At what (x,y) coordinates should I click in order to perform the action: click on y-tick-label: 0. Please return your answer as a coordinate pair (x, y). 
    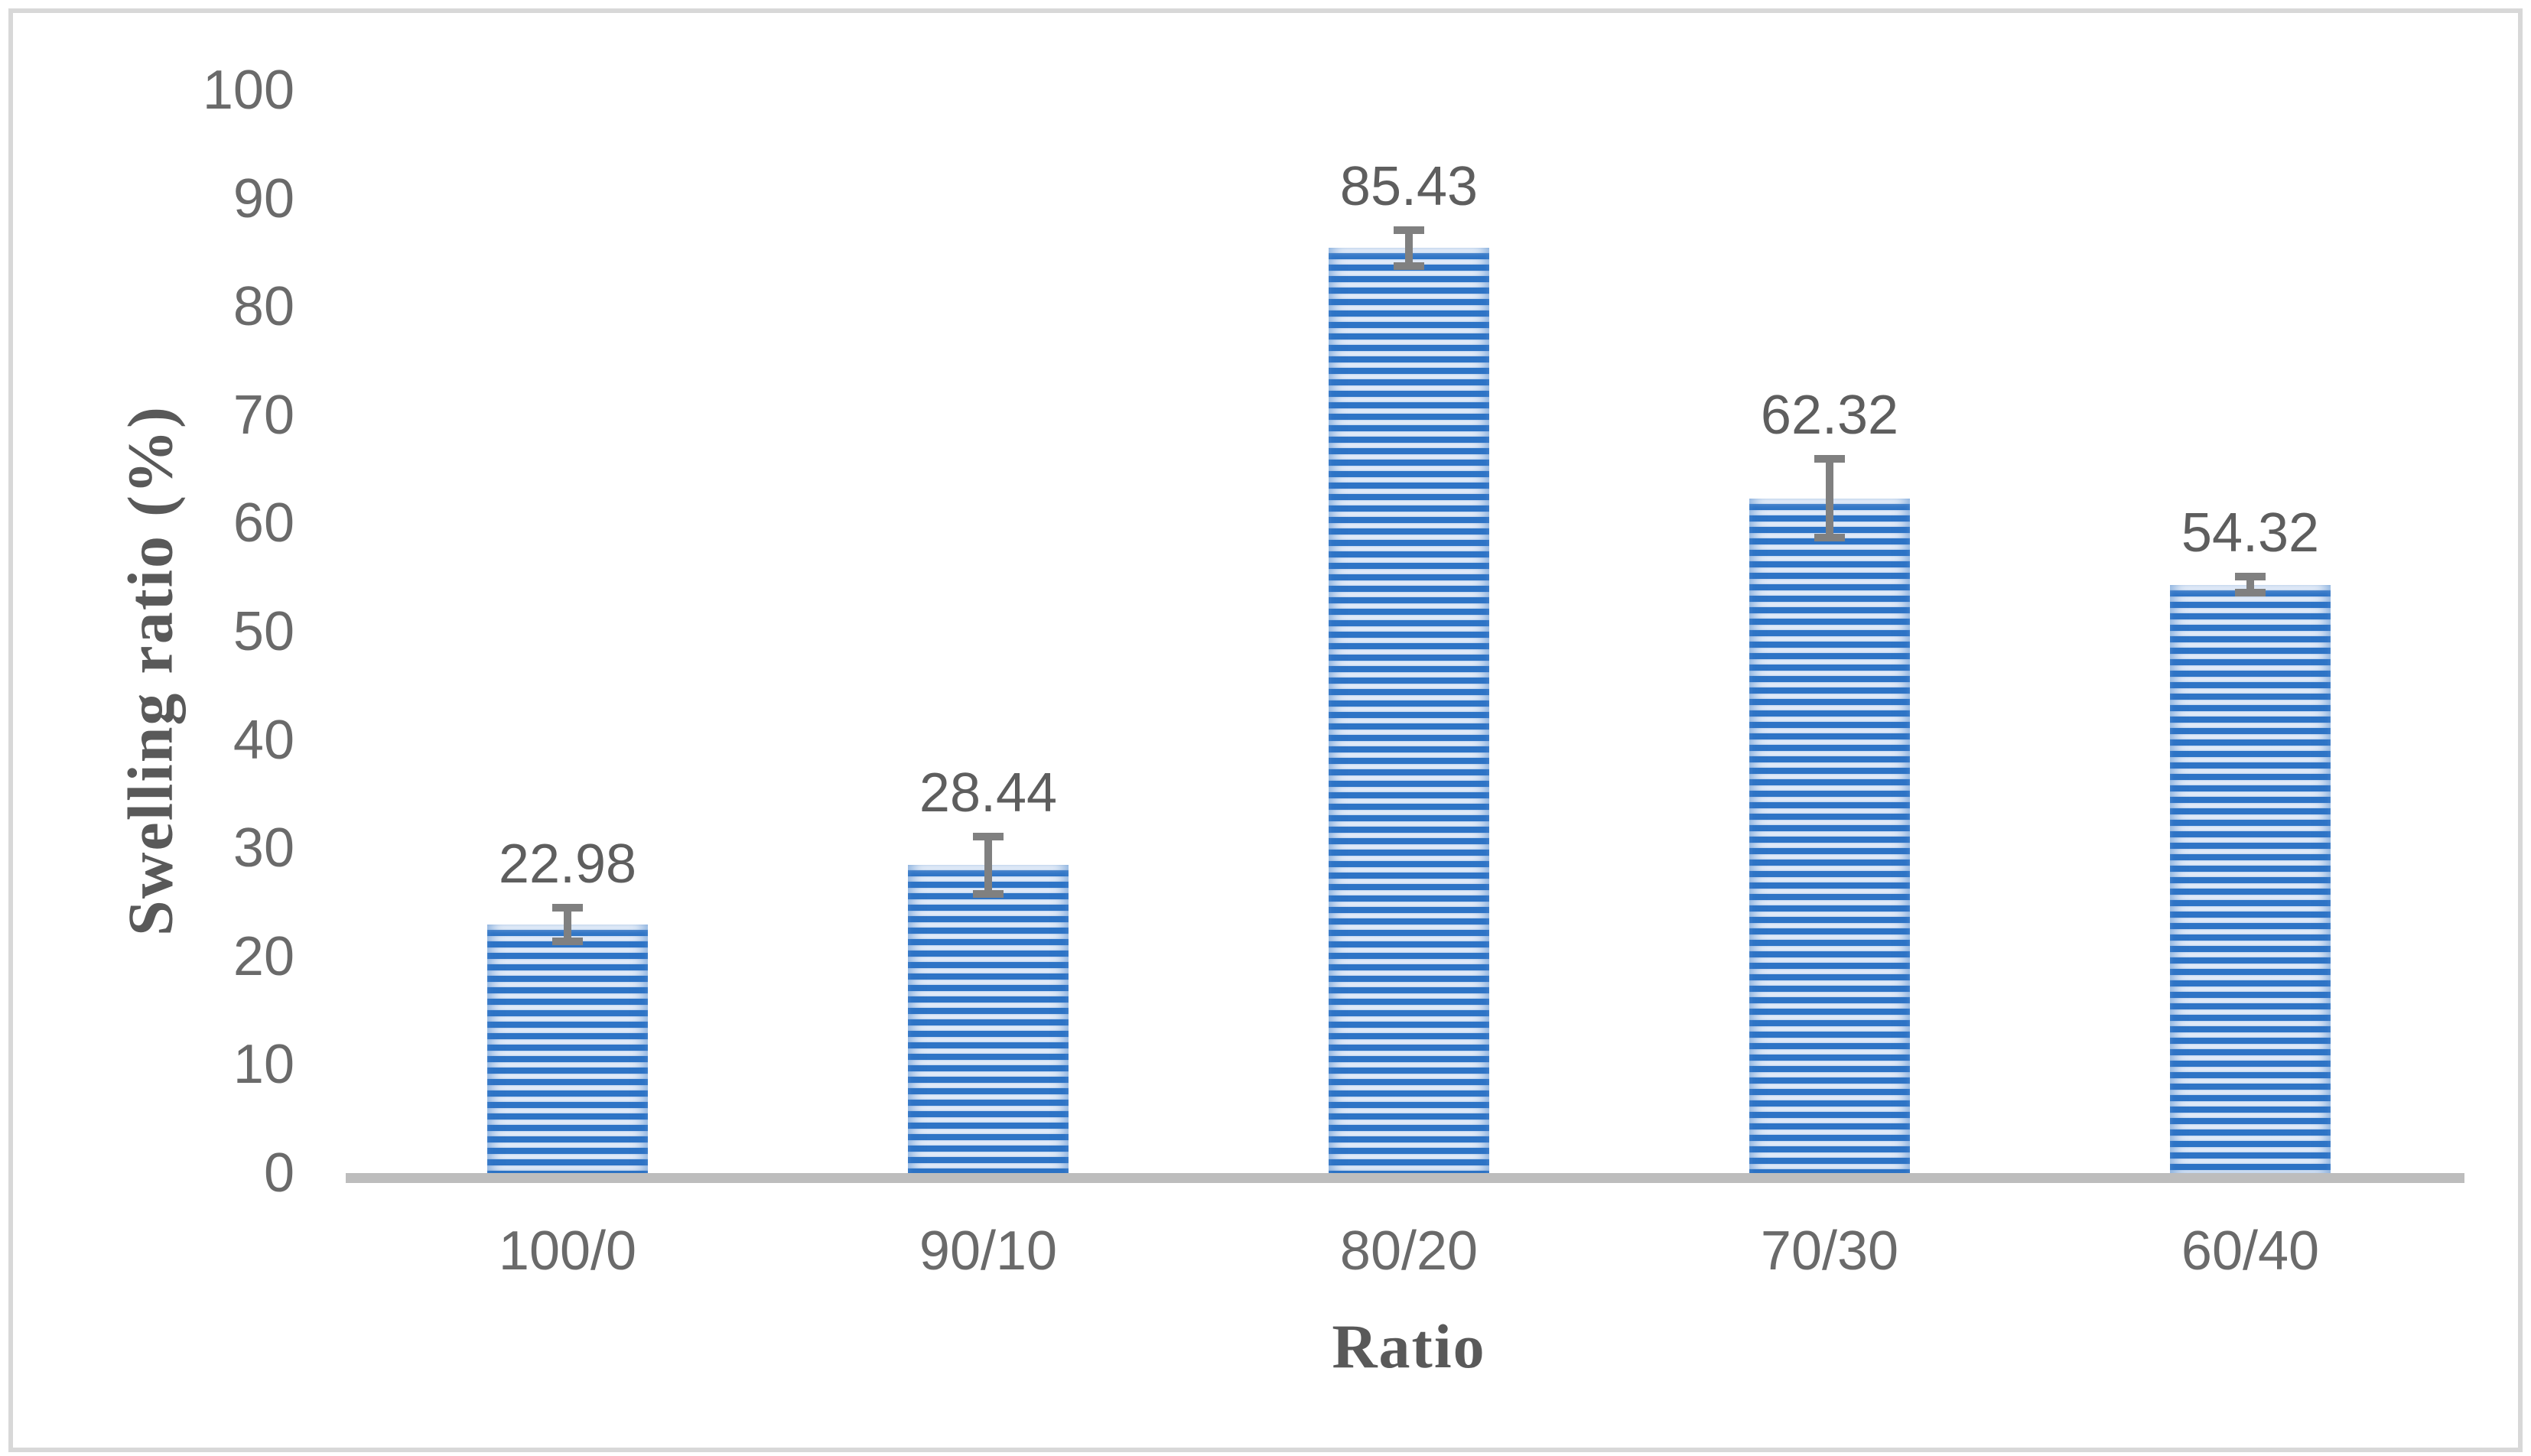
    Looking at the image, I should click on (278, 1173).